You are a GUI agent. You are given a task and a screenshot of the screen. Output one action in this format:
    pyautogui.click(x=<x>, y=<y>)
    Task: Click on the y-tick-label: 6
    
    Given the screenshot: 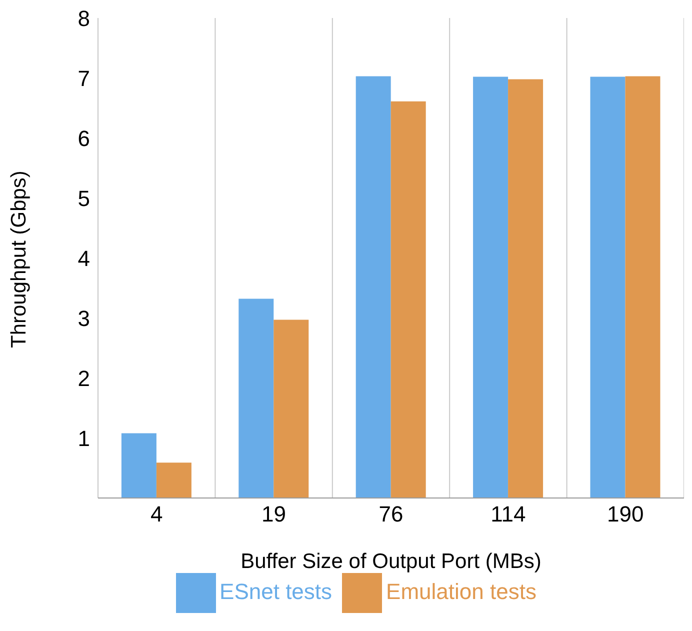 What is the action you would take?
    pyautogui.click(x=84, y=138)
    